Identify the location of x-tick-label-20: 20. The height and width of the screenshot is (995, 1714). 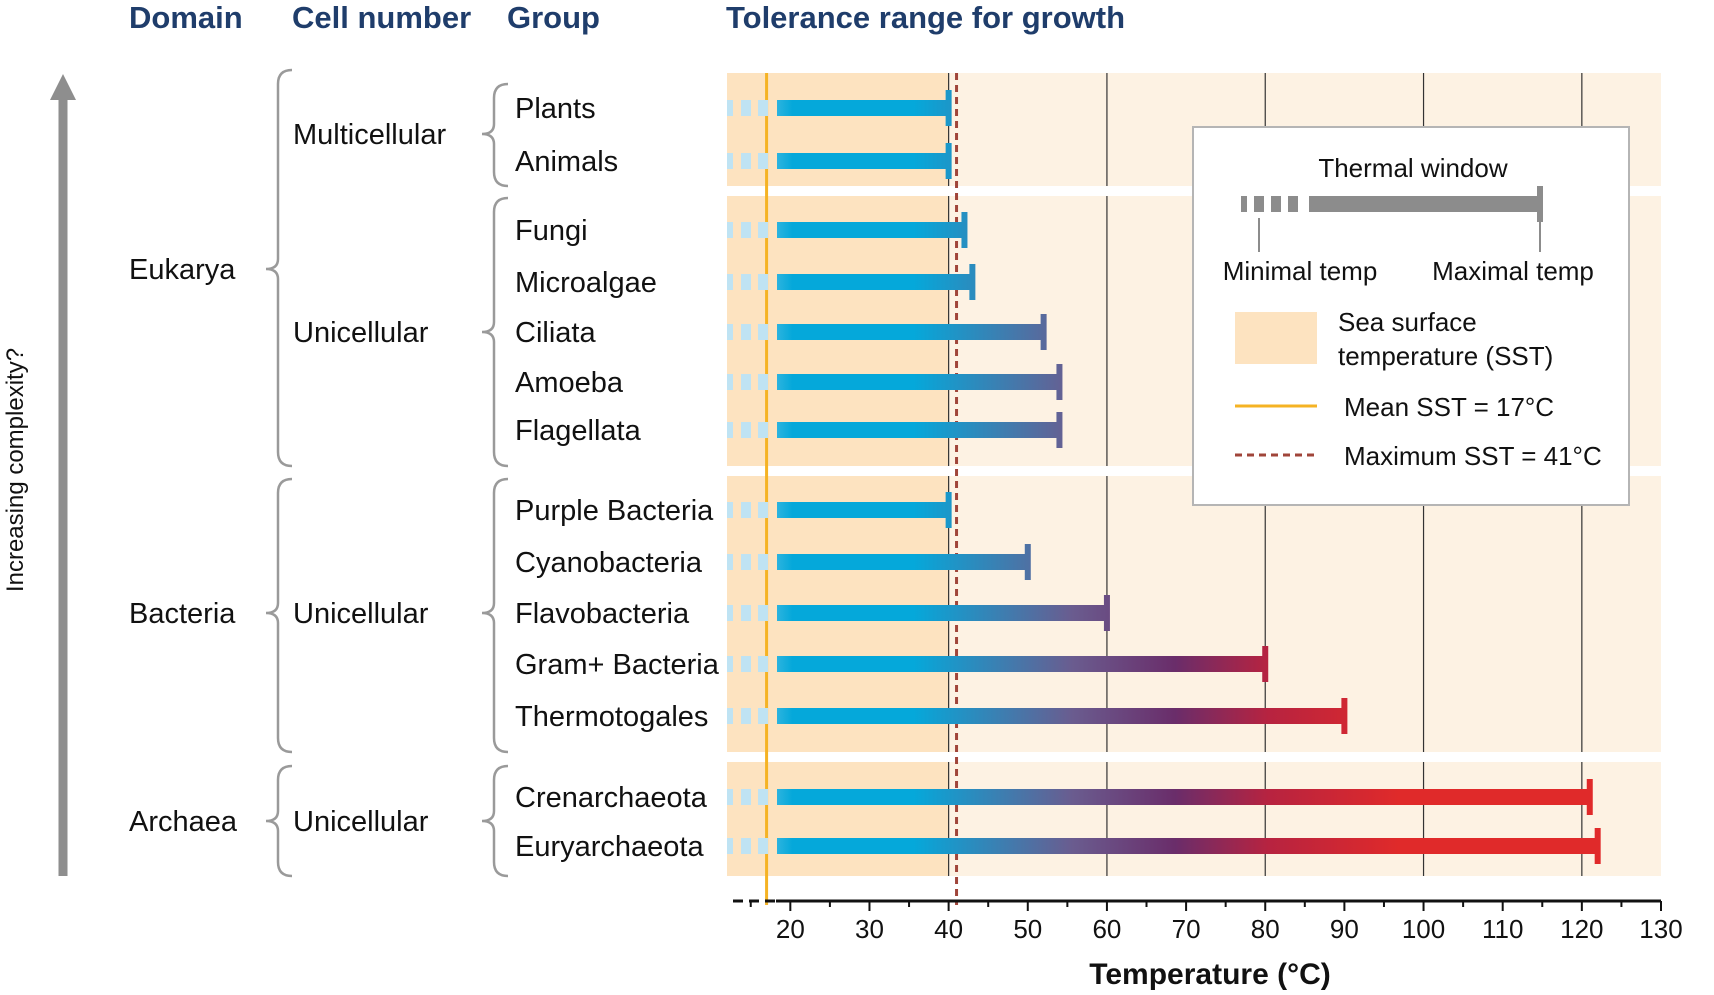
(790, 929).